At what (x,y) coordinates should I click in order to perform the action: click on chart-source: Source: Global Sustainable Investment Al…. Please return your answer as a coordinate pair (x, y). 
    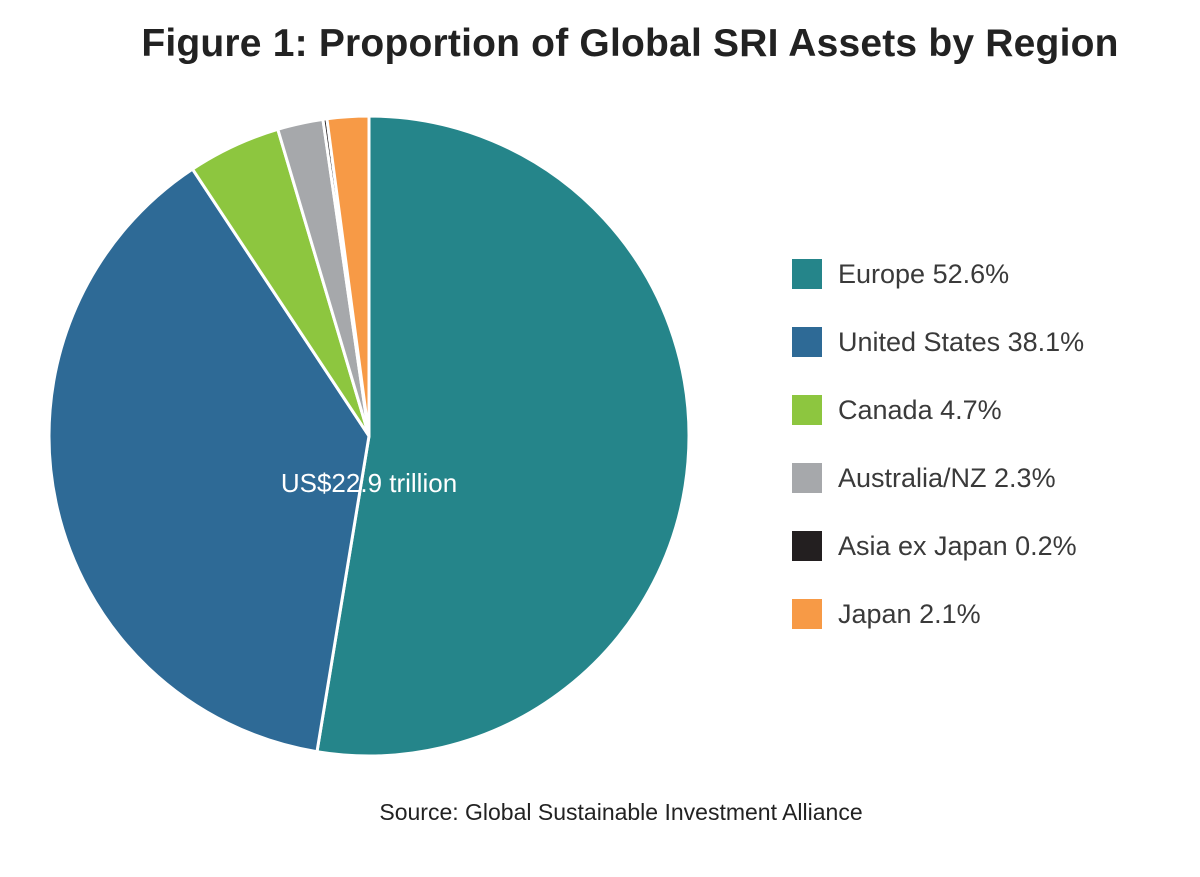
    Looking at the image, I should click on (621, 812).